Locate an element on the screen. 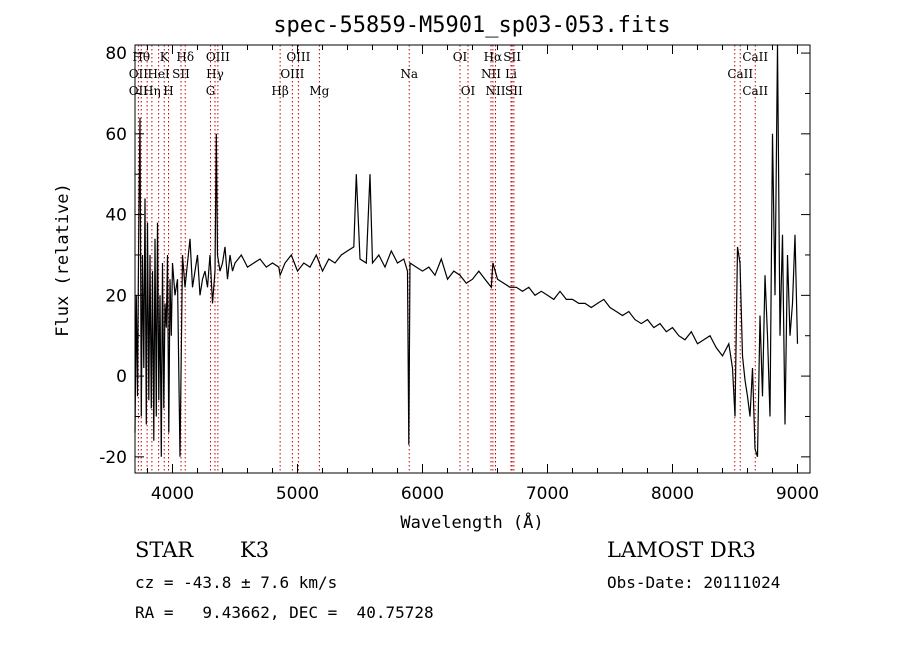 The width and height of the screenshot is (900, 649). survey-name: LAMOST DR3 is located at coordinates (681, 550).